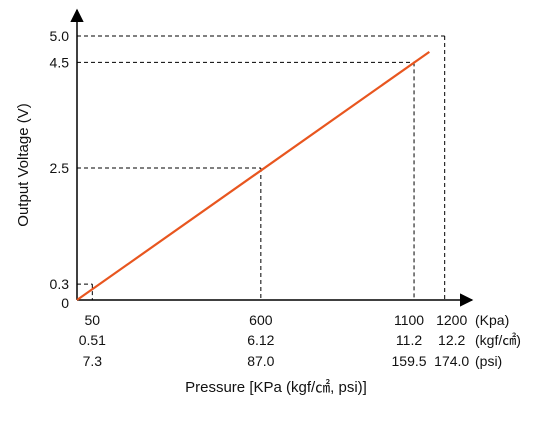  Describe the element at coordinates (260, 340) in the screenshot. I see `x-tick-label-kgf: 6.12` at that location.